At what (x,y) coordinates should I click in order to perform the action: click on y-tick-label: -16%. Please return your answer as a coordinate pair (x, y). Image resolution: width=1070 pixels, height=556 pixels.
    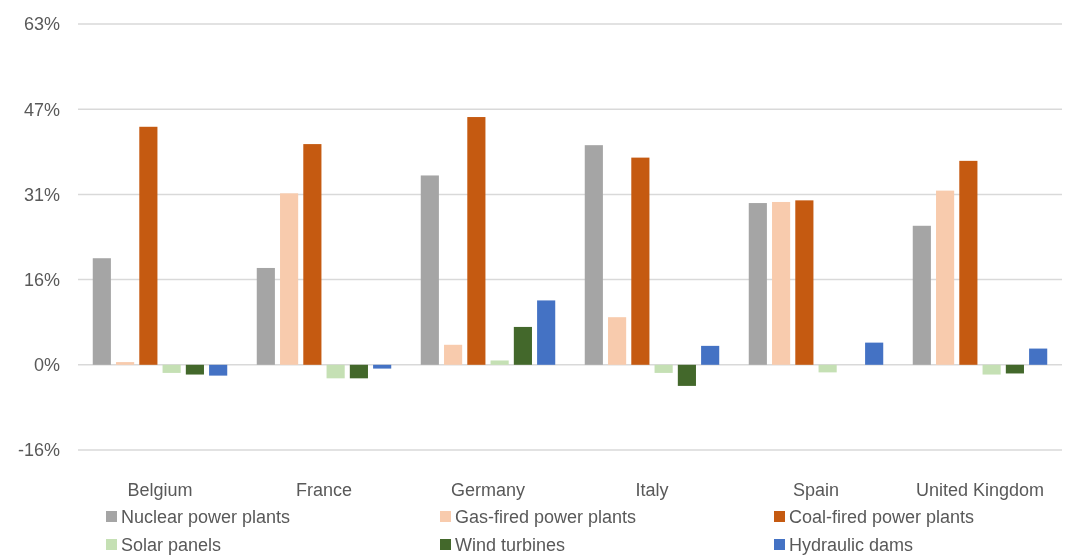
    Looking at the image, I should click on (38, 450).